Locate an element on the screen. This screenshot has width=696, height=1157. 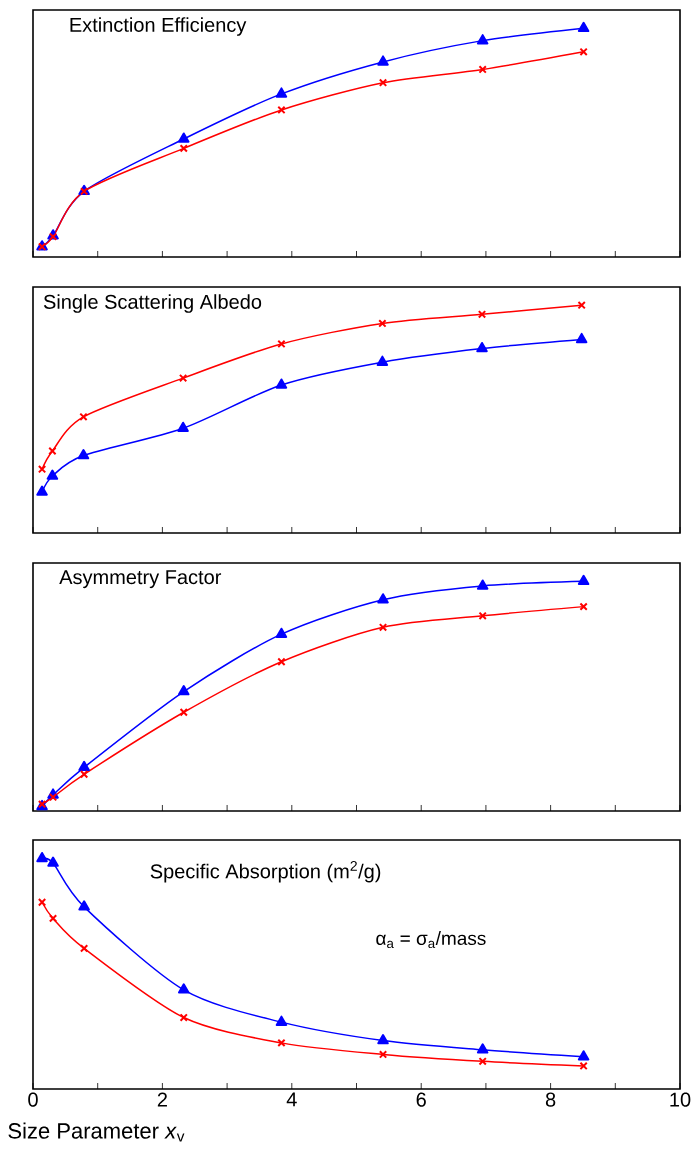
x-tick-label: 6 is located at coordinates (421, 1099).